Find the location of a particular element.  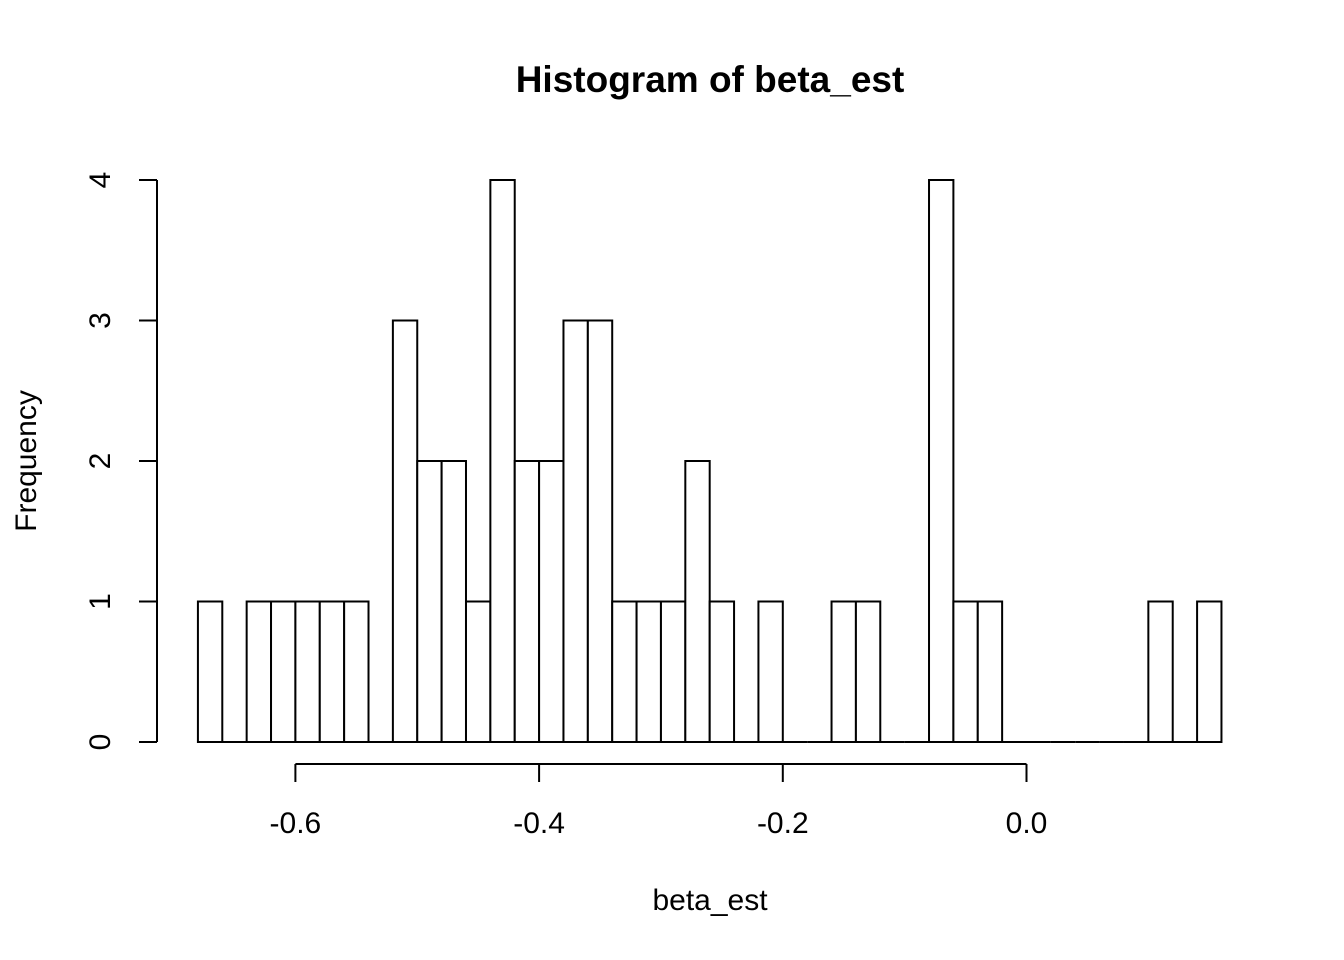

y-tick-label: 2 is located at coordinates (100, 461).